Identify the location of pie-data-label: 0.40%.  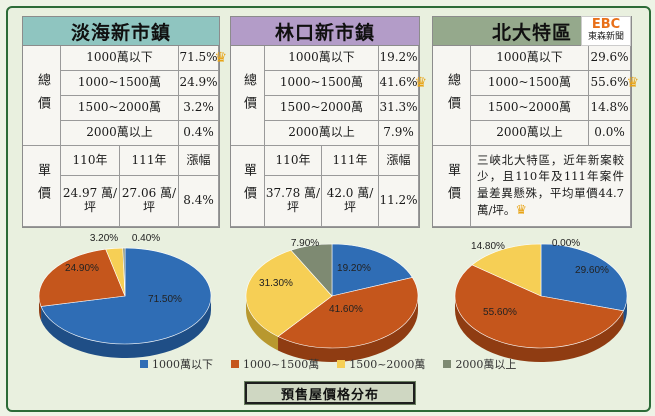
(146, 238).